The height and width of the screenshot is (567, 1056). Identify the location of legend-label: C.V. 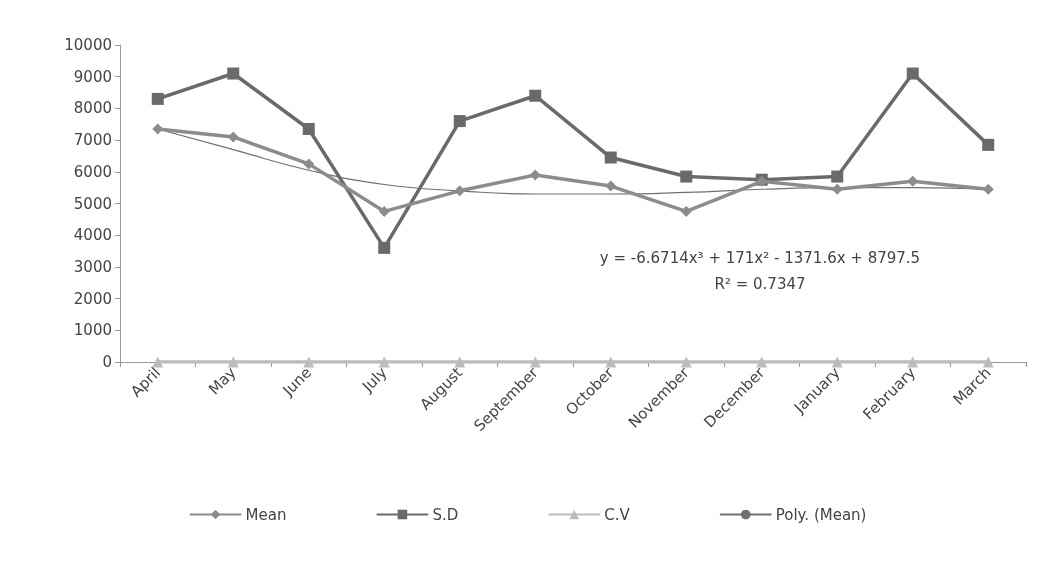
(617, 514).